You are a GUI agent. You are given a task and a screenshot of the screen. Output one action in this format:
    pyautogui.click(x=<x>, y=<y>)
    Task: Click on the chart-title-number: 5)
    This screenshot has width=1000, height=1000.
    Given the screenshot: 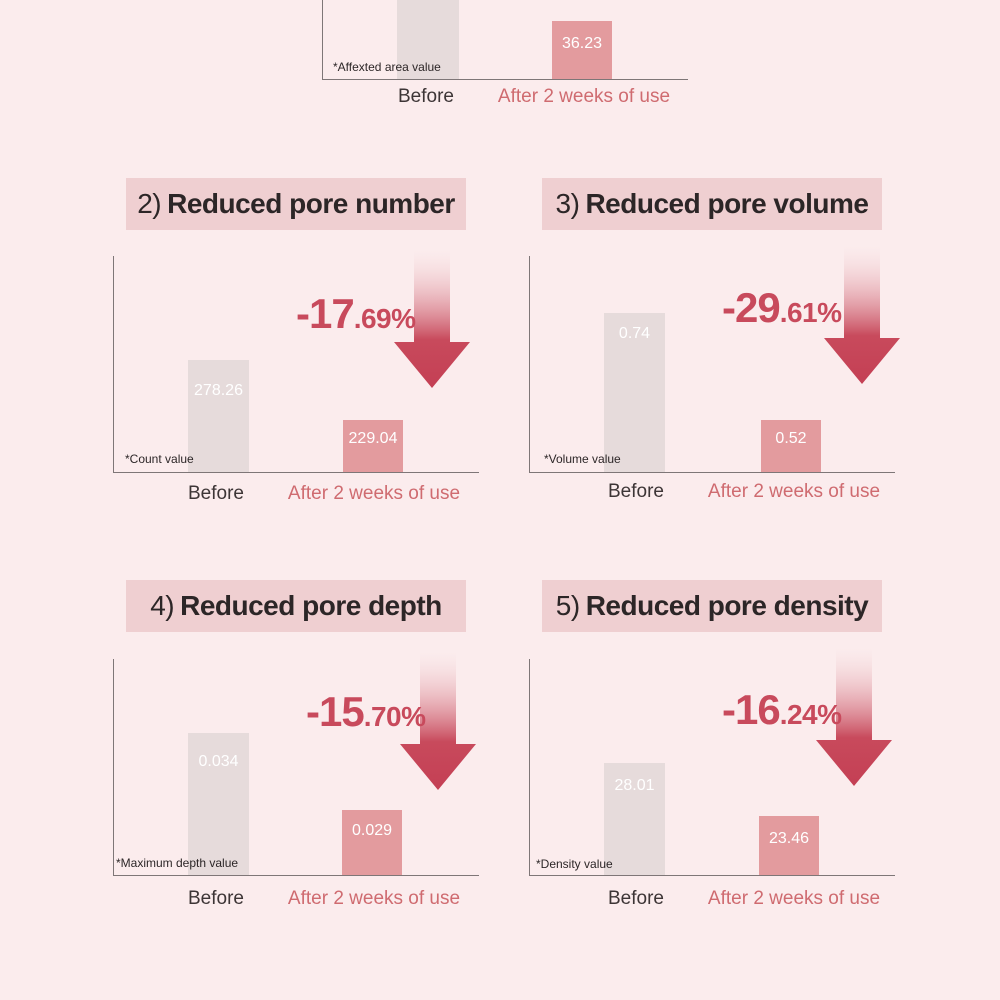 What is the action you would take?
    pyautogui.click(x=567, y=605)
    